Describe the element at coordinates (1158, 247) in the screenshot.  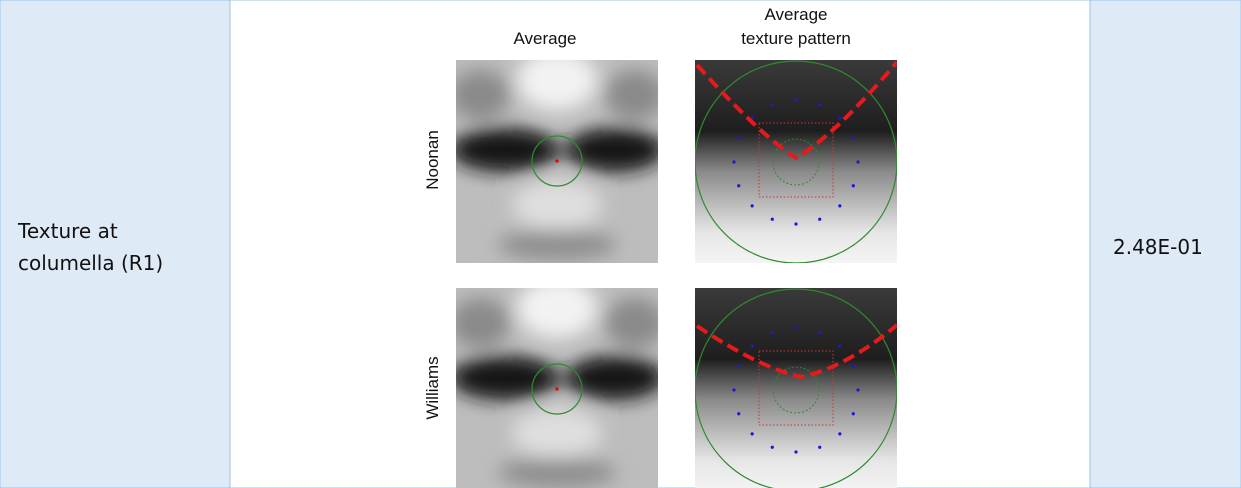
I see `row-value: 2.48E-01` at that location.